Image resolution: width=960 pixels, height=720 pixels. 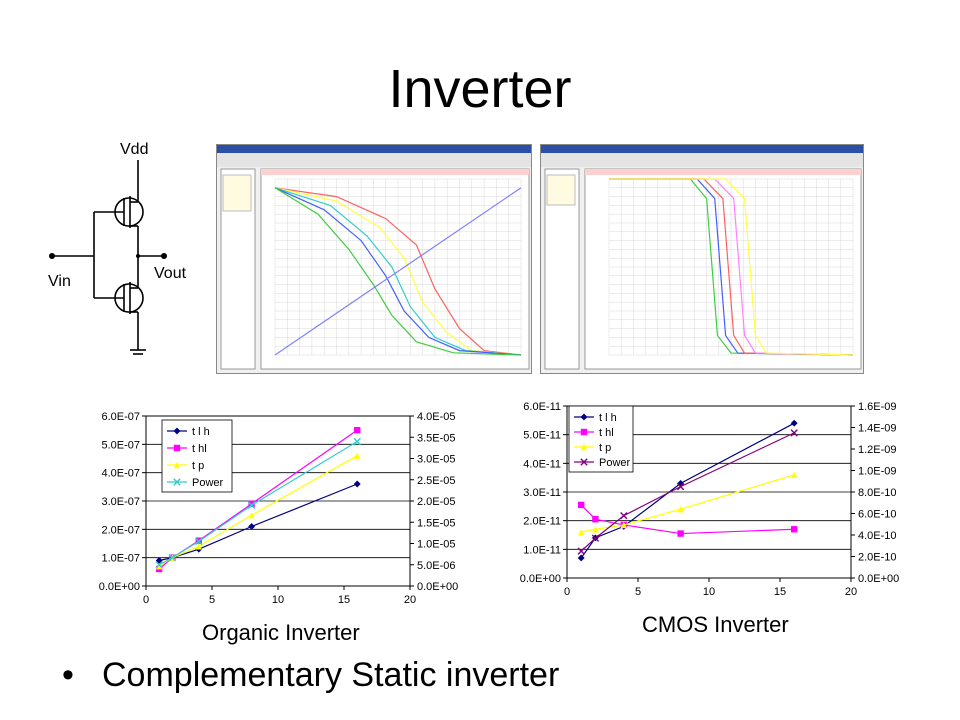 I want to click on y-tick-label: 3.0E-07, so click(x=120, y=502).